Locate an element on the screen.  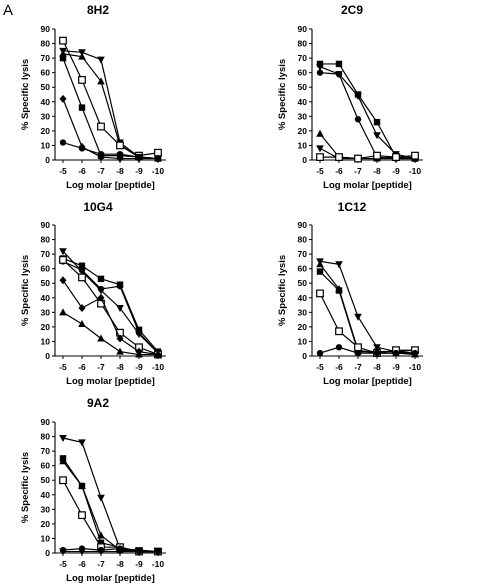
chart-title: 2C9 is located at coordinates (352, 10).